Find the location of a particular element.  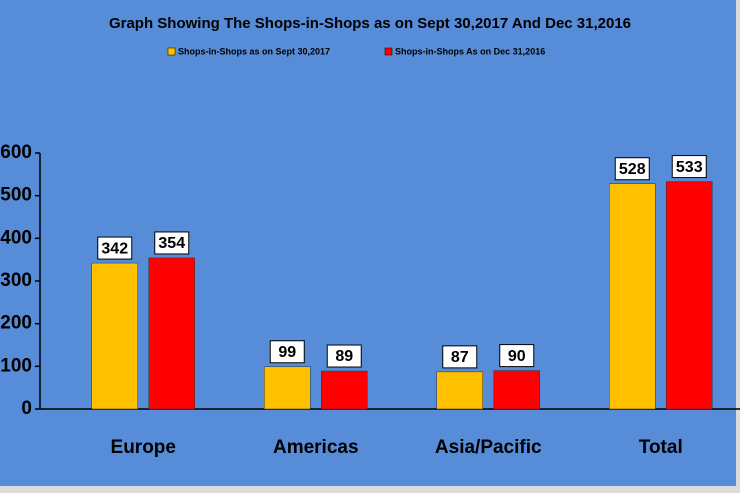

value-label: 342 is located at coordinates (114, 248).